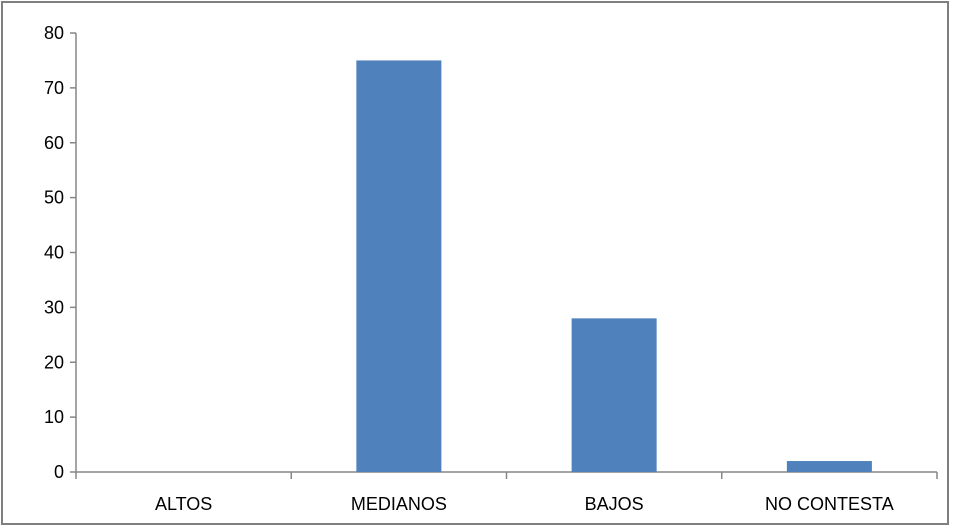 The height and width of the screenshot is (531, 956). I want to click on y-tick-label: 20, so click(54, 362).